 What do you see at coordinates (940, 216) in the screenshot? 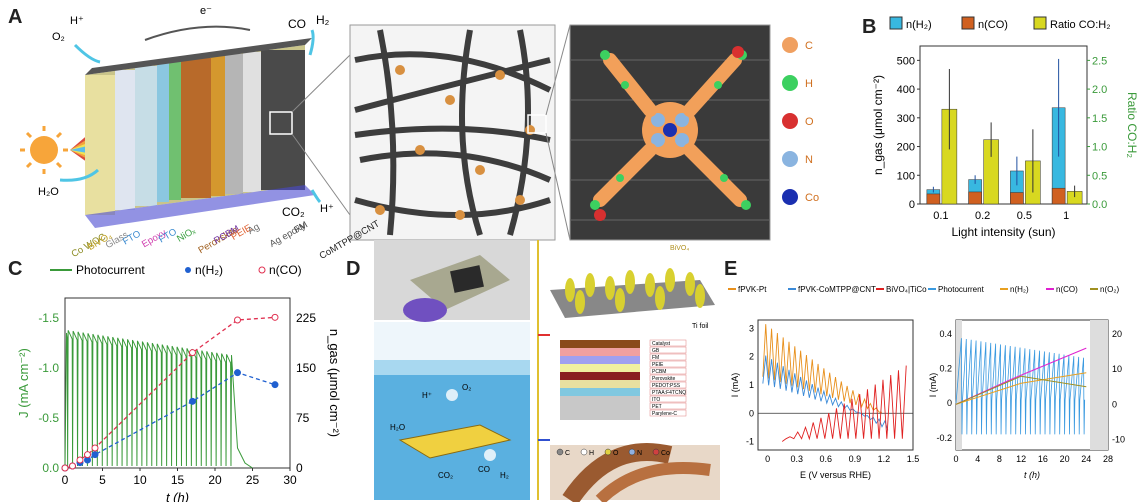
I see `x-tick-label: 0.1` at bounding box center [940, 216].